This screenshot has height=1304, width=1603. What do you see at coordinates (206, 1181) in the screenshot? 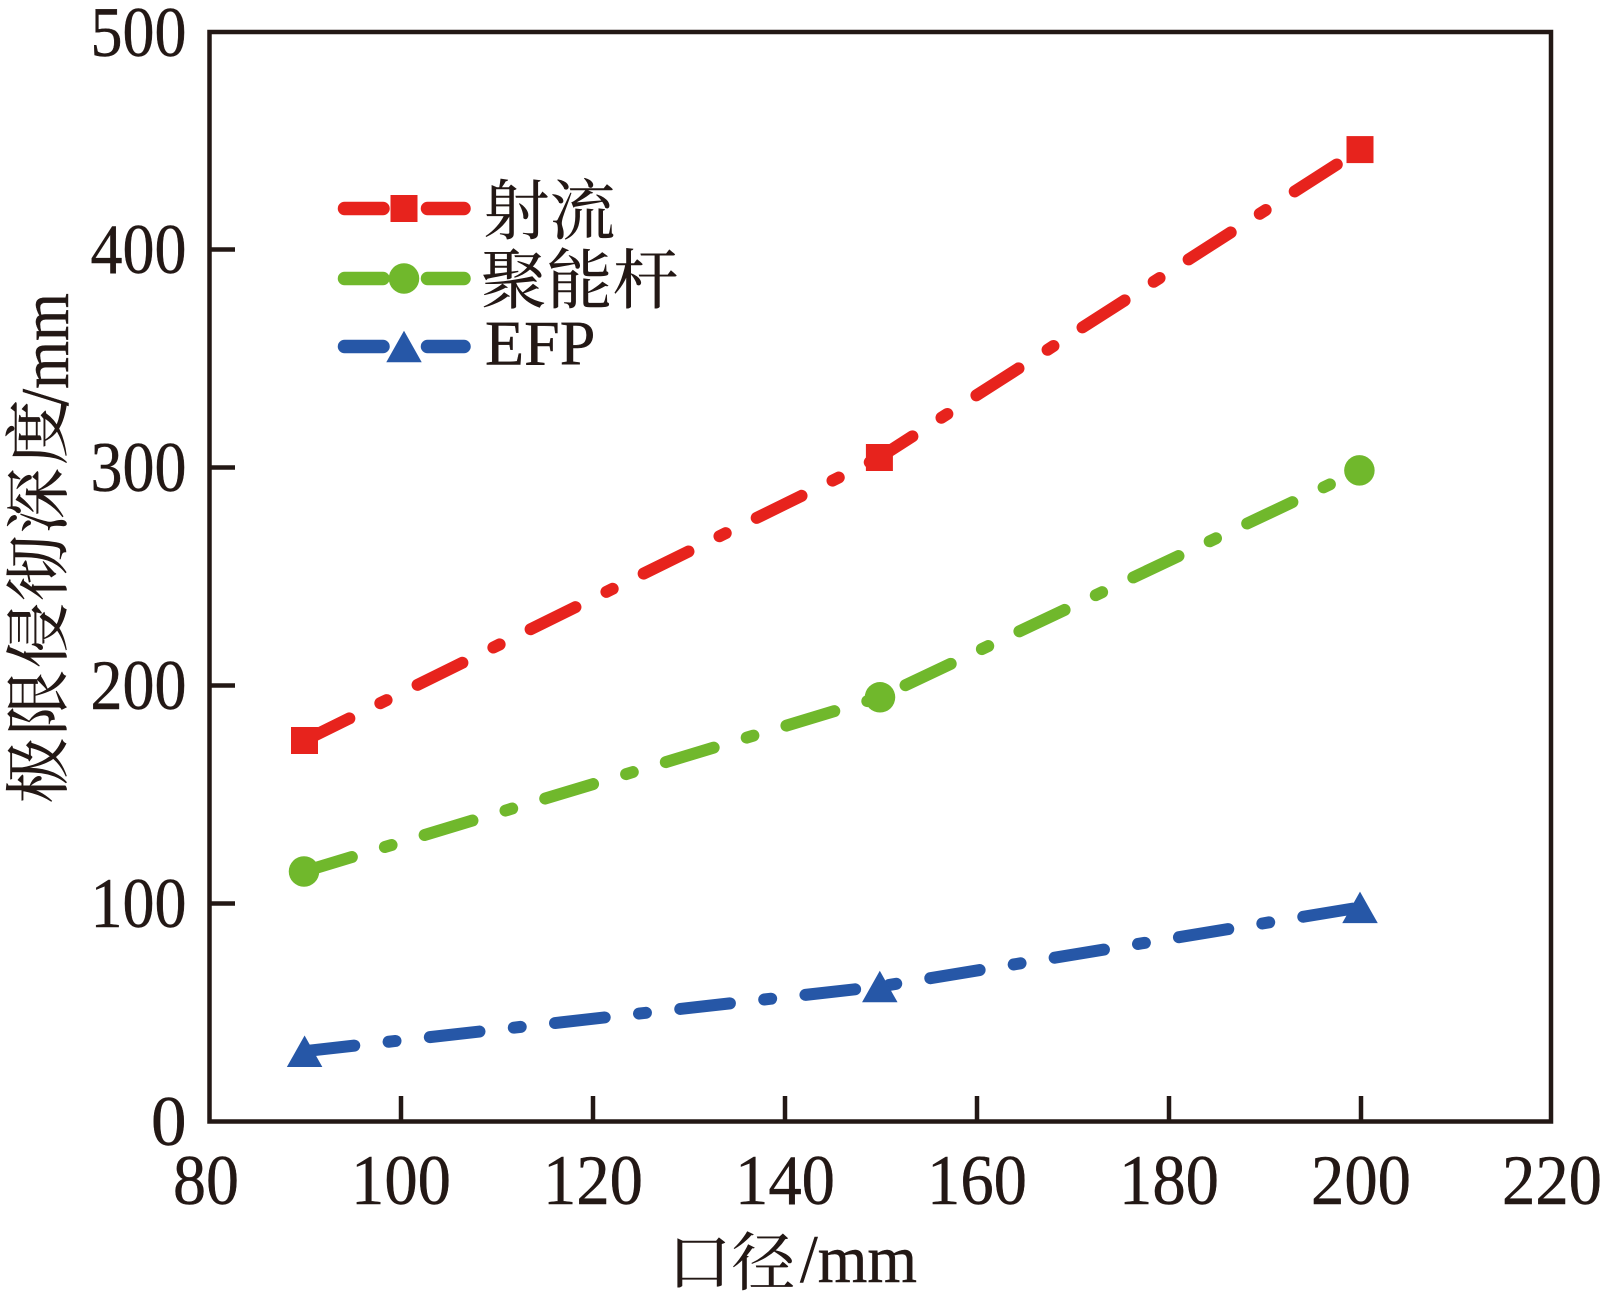
I see `svg-text: 80` at bounding box center [206, 1181].